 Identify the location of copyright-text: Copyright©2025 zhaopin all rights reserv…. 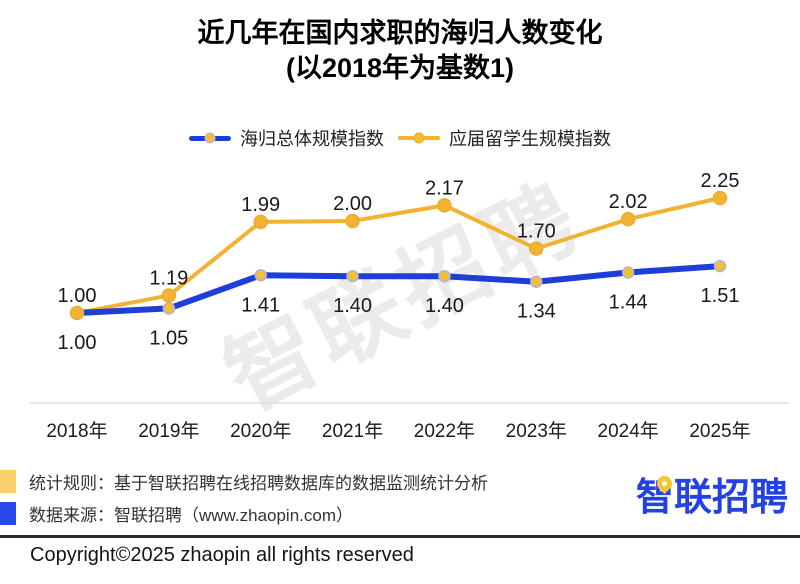
(222, 555).